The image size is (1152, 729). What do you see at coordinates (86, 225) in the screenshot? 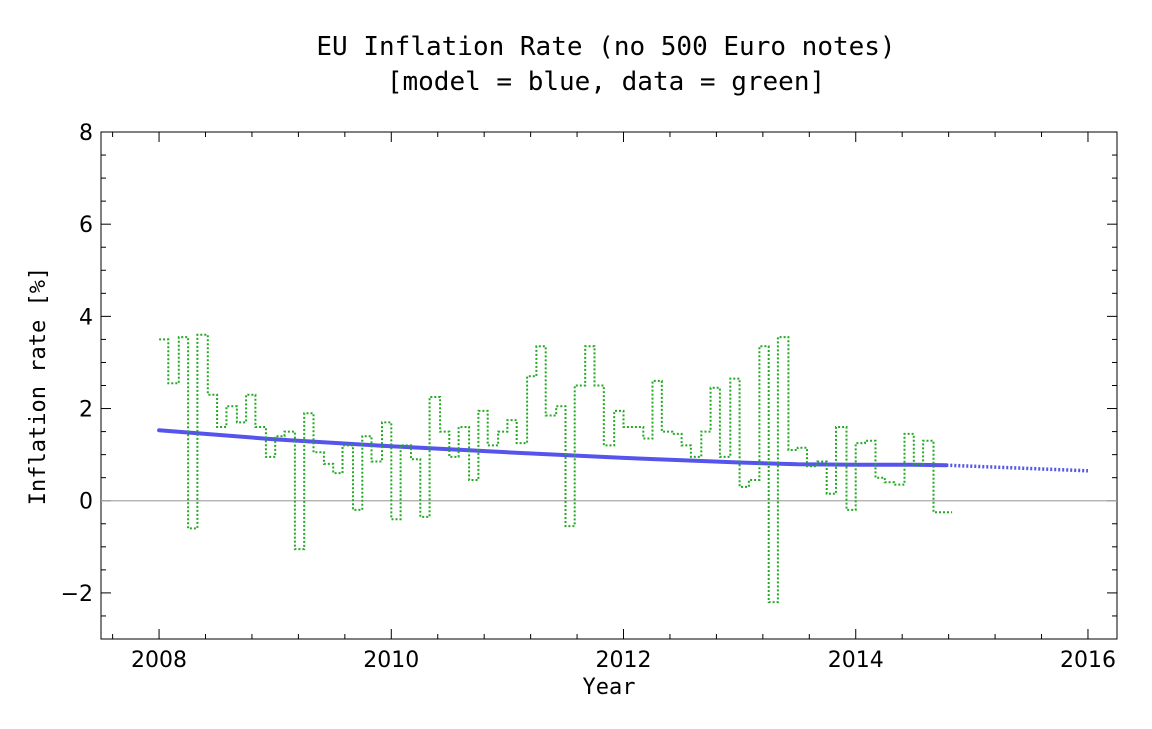
I see `y-tick-label: 6` at bounding box center [86, 225].